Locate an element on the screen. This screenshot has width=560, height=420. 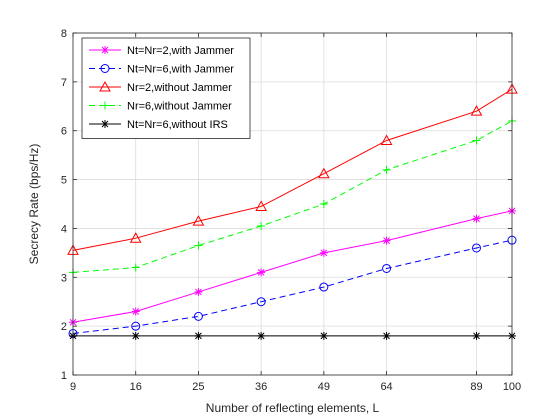
y-tick-label: 1 is located at coordinates (64, 376).